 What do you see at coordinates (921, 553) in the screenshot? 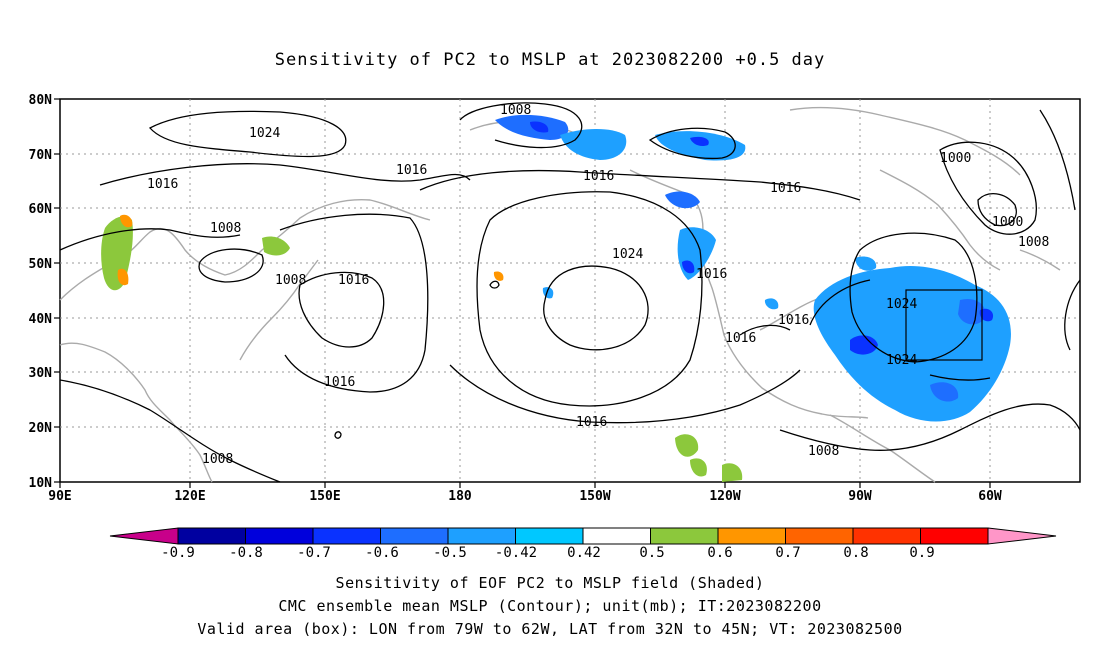
I see `colorbar-label: 0.9` at bounding box center [921, 553].